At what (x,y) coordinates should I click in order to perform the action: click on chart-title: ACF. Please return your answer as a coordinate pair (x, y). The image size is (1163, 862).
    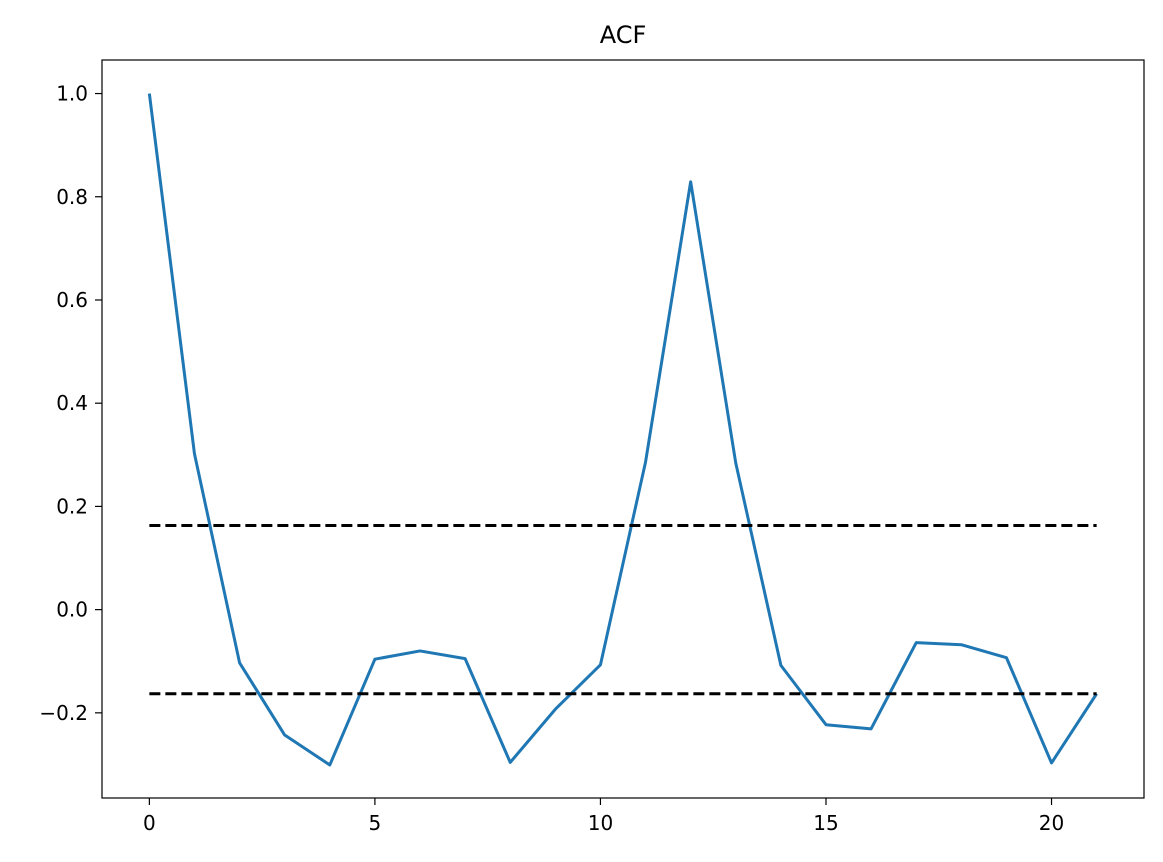
    Looking at the image, I should click on (623, 35).